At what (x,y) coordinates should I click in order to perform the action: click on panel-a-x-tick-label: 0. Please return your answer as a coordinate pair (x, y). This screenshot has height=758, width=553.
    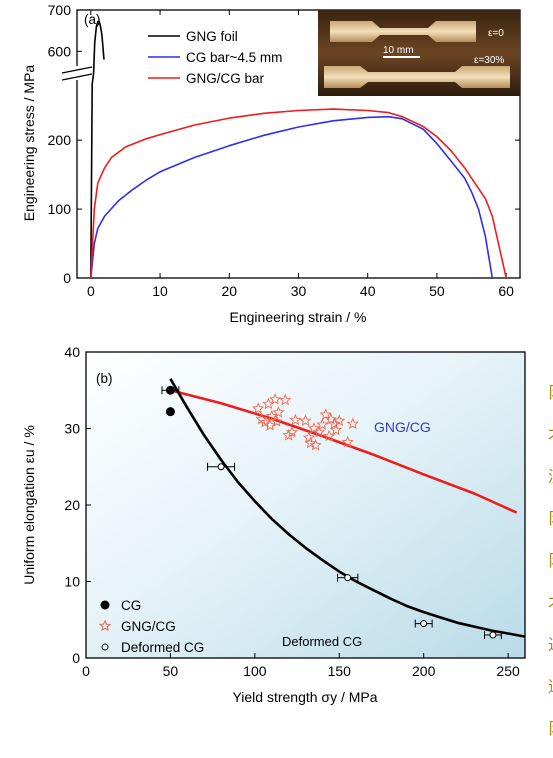
    Looking at the image, I should click on (91, 291).